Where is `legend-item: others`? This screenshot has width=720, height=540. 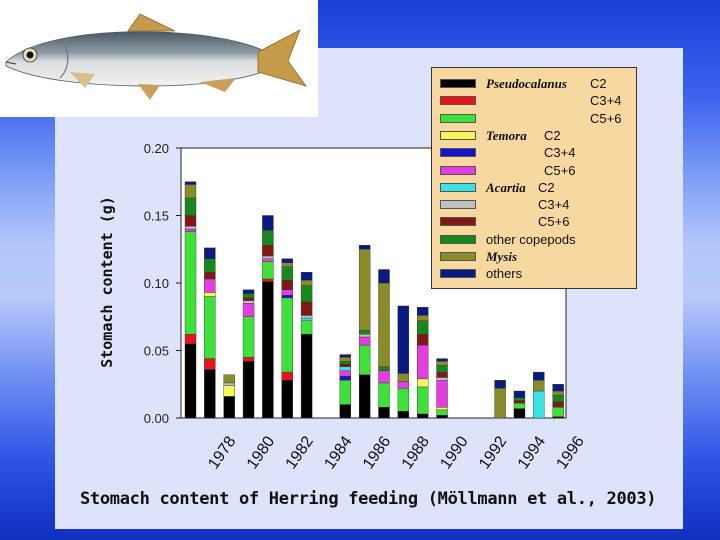
legend-item: others is located at coordinates (535, 273).